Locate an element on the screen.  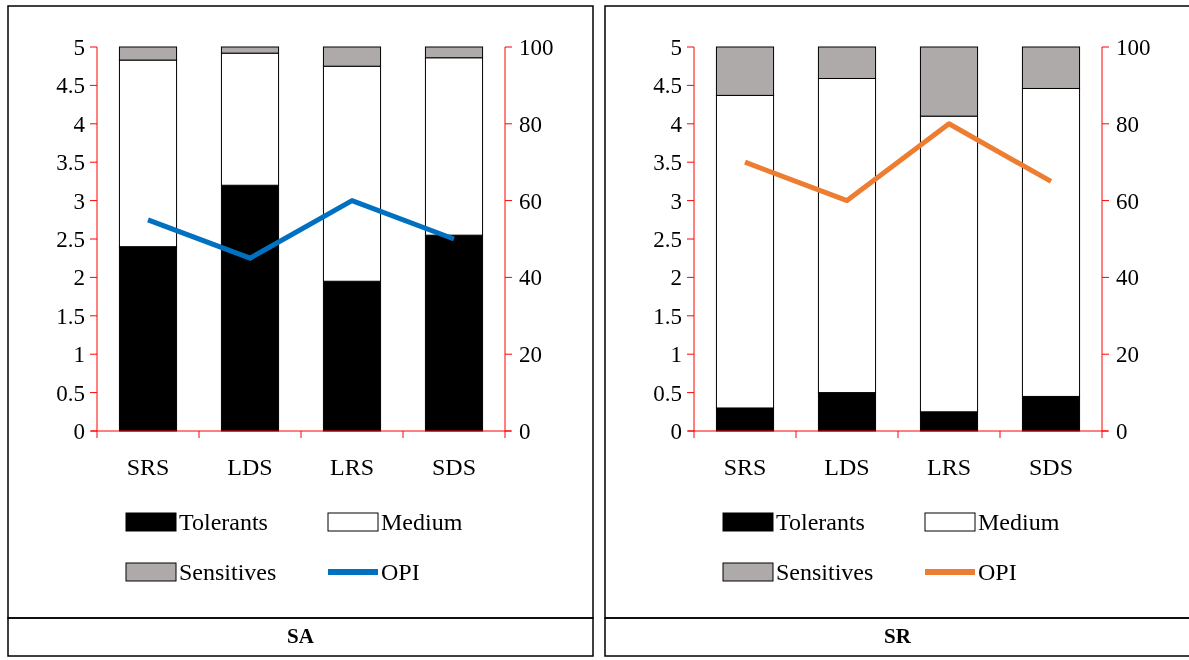
text: SR is located at coordinates (898, 636).